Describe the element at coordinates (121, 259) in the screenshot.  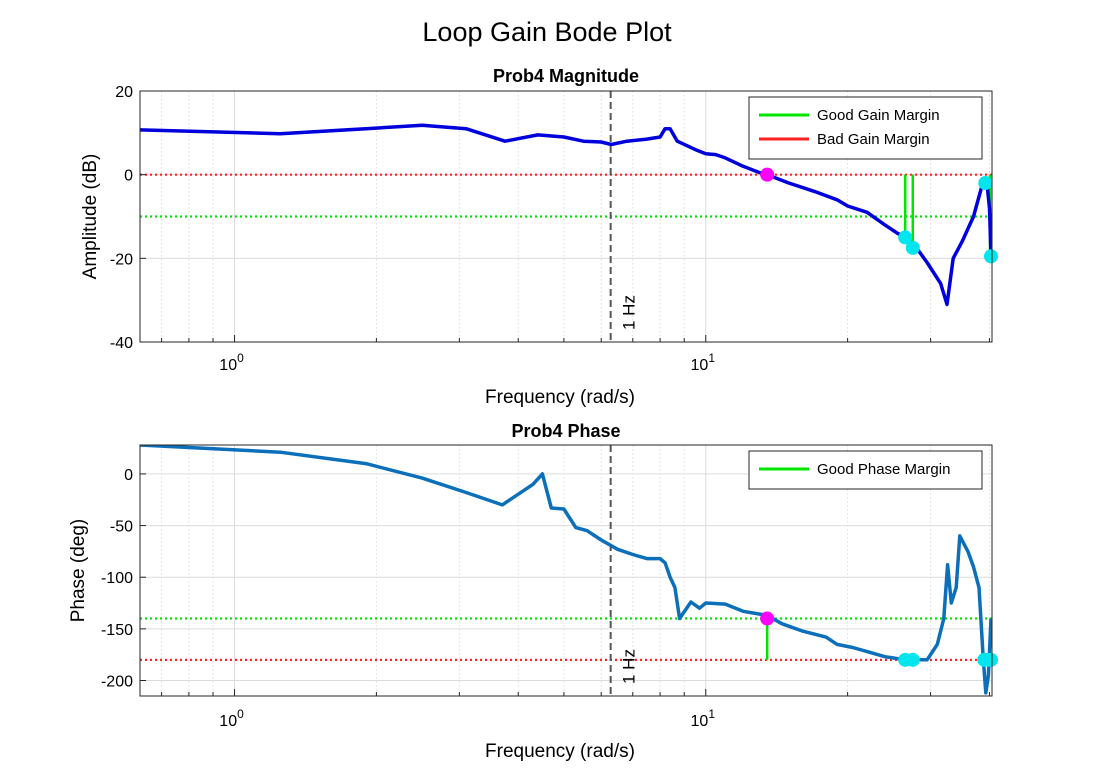
I see `y-tick-label: -20` at that location.